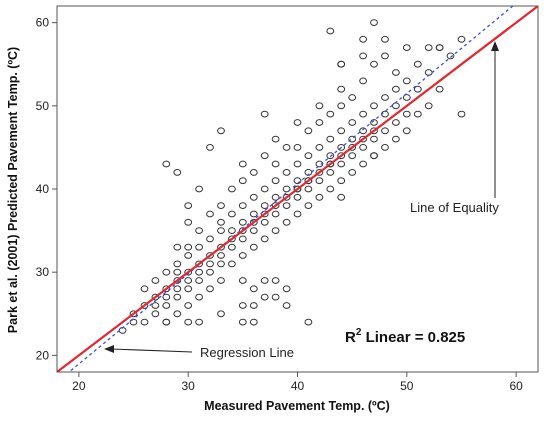 The image size is (550, 422). I want to click on y-tick-label: 40, so click(43, 189).